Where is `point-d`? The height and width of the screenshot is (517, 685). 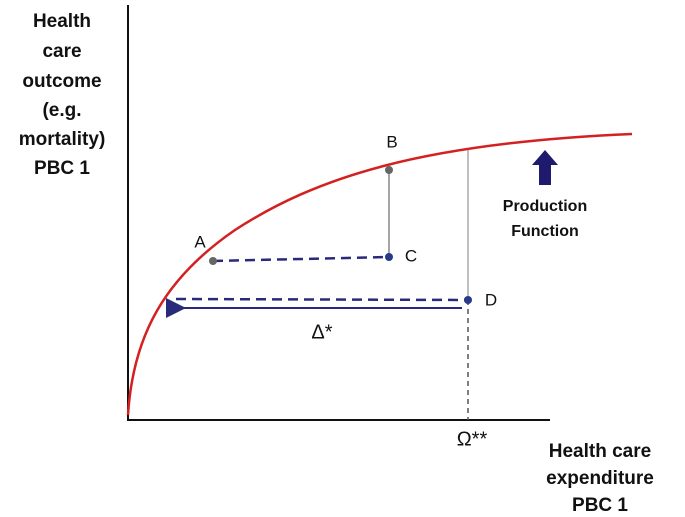 point-d is located at coordinates (468, 300).